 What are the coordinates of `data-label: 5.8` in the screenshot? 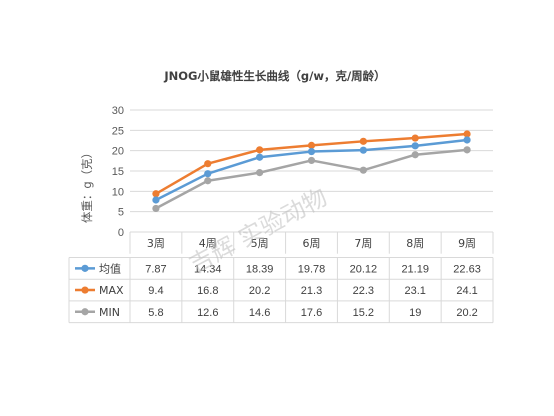 It's located at (155, 313).